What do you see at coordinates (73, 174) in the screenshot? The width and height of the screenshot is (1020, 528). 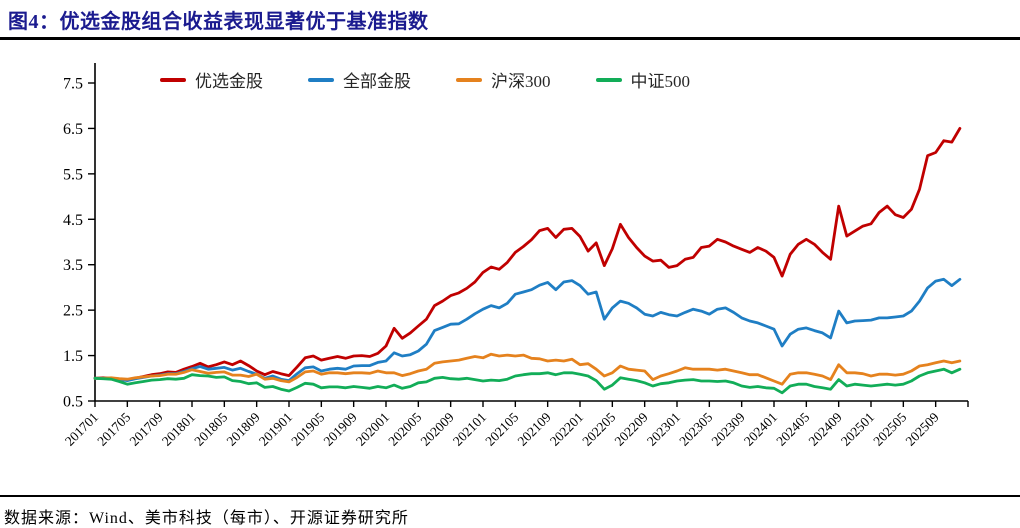 I see `y-axis-label: 5.5` at bounding box center [73, 174].